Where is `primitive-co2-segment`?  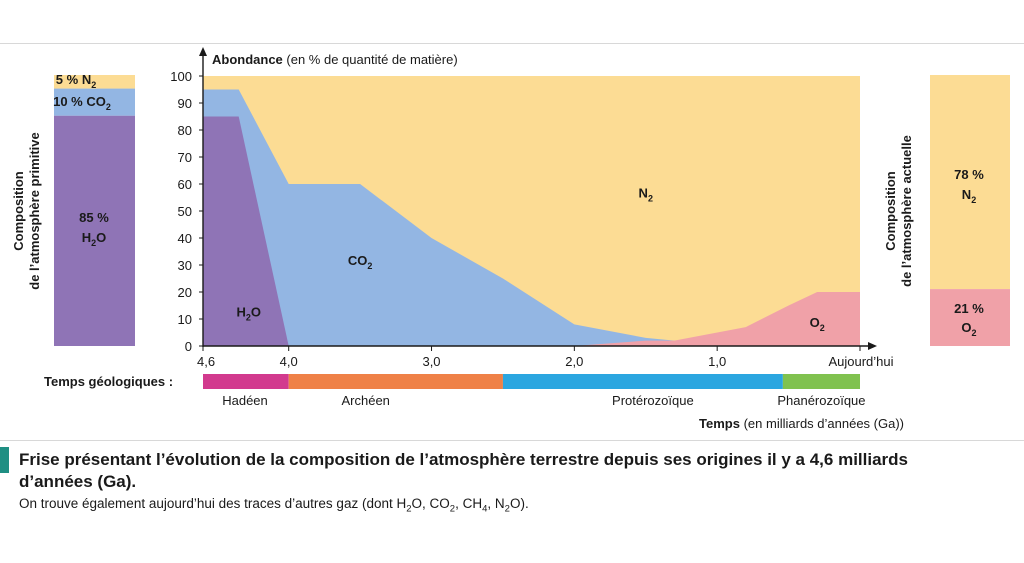 primitive-co2-segment is located at coordinates (94, 102).